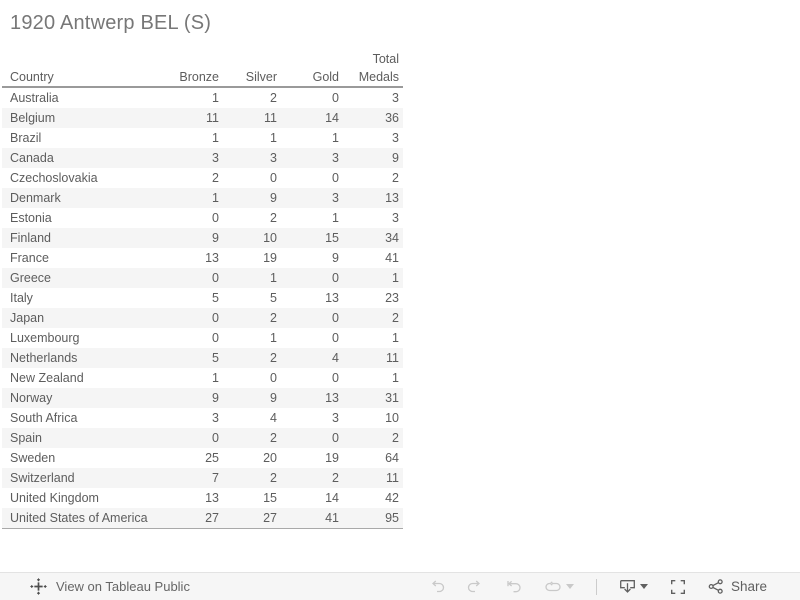 The image size is (800, 600). I want to click on cell-gold: 41, so click(332, 518).